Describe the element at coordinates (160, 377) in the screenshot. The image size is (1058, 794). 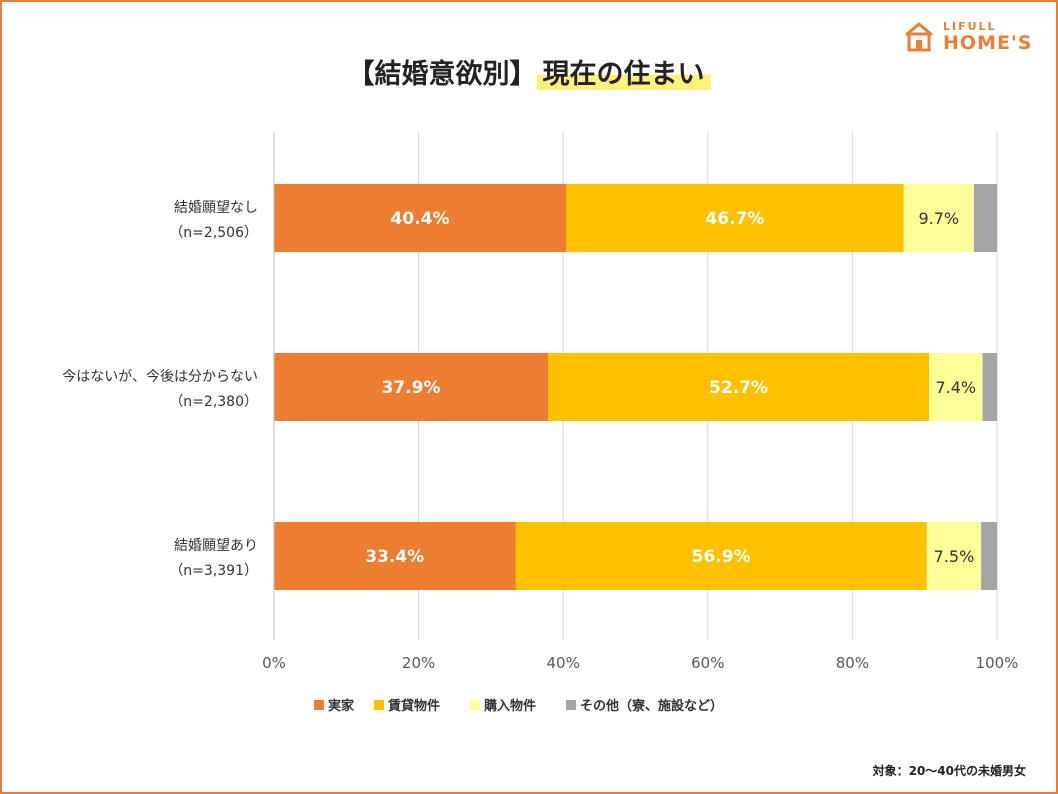
I see `category-label: 今はないが、今後は分からない` at that location.